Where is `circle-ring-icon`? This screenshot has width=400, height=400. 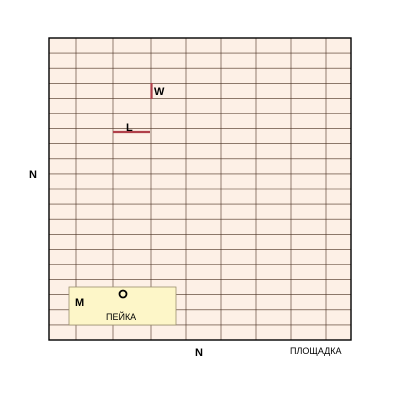
circle-ring-icon is located at coordinates (123, 294).